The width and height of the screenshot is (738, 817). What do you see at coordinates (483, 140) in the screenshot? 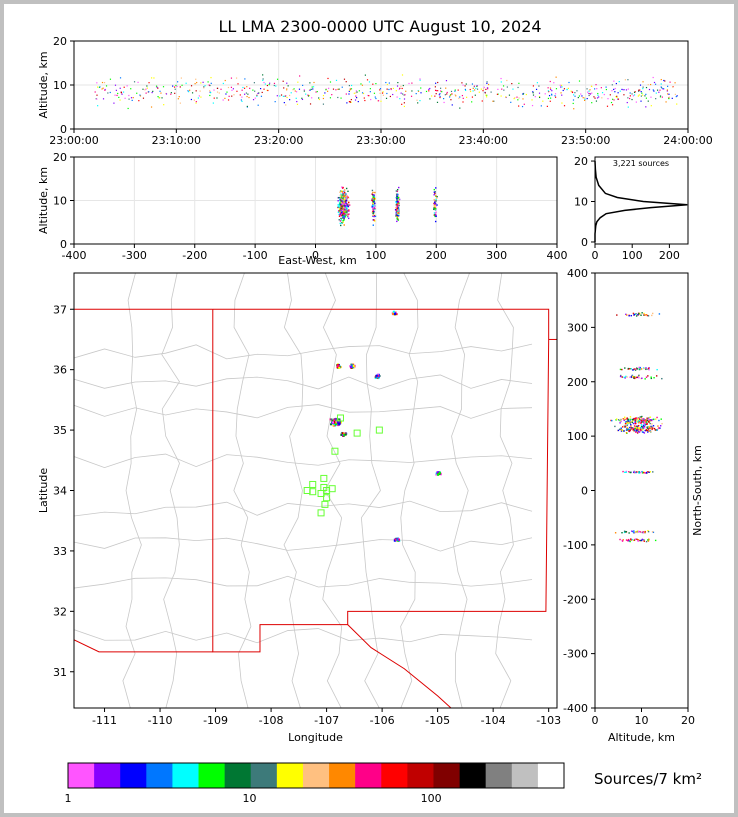
I see `time-tick-label: 23:40:00` at bounding box center [483, 140].